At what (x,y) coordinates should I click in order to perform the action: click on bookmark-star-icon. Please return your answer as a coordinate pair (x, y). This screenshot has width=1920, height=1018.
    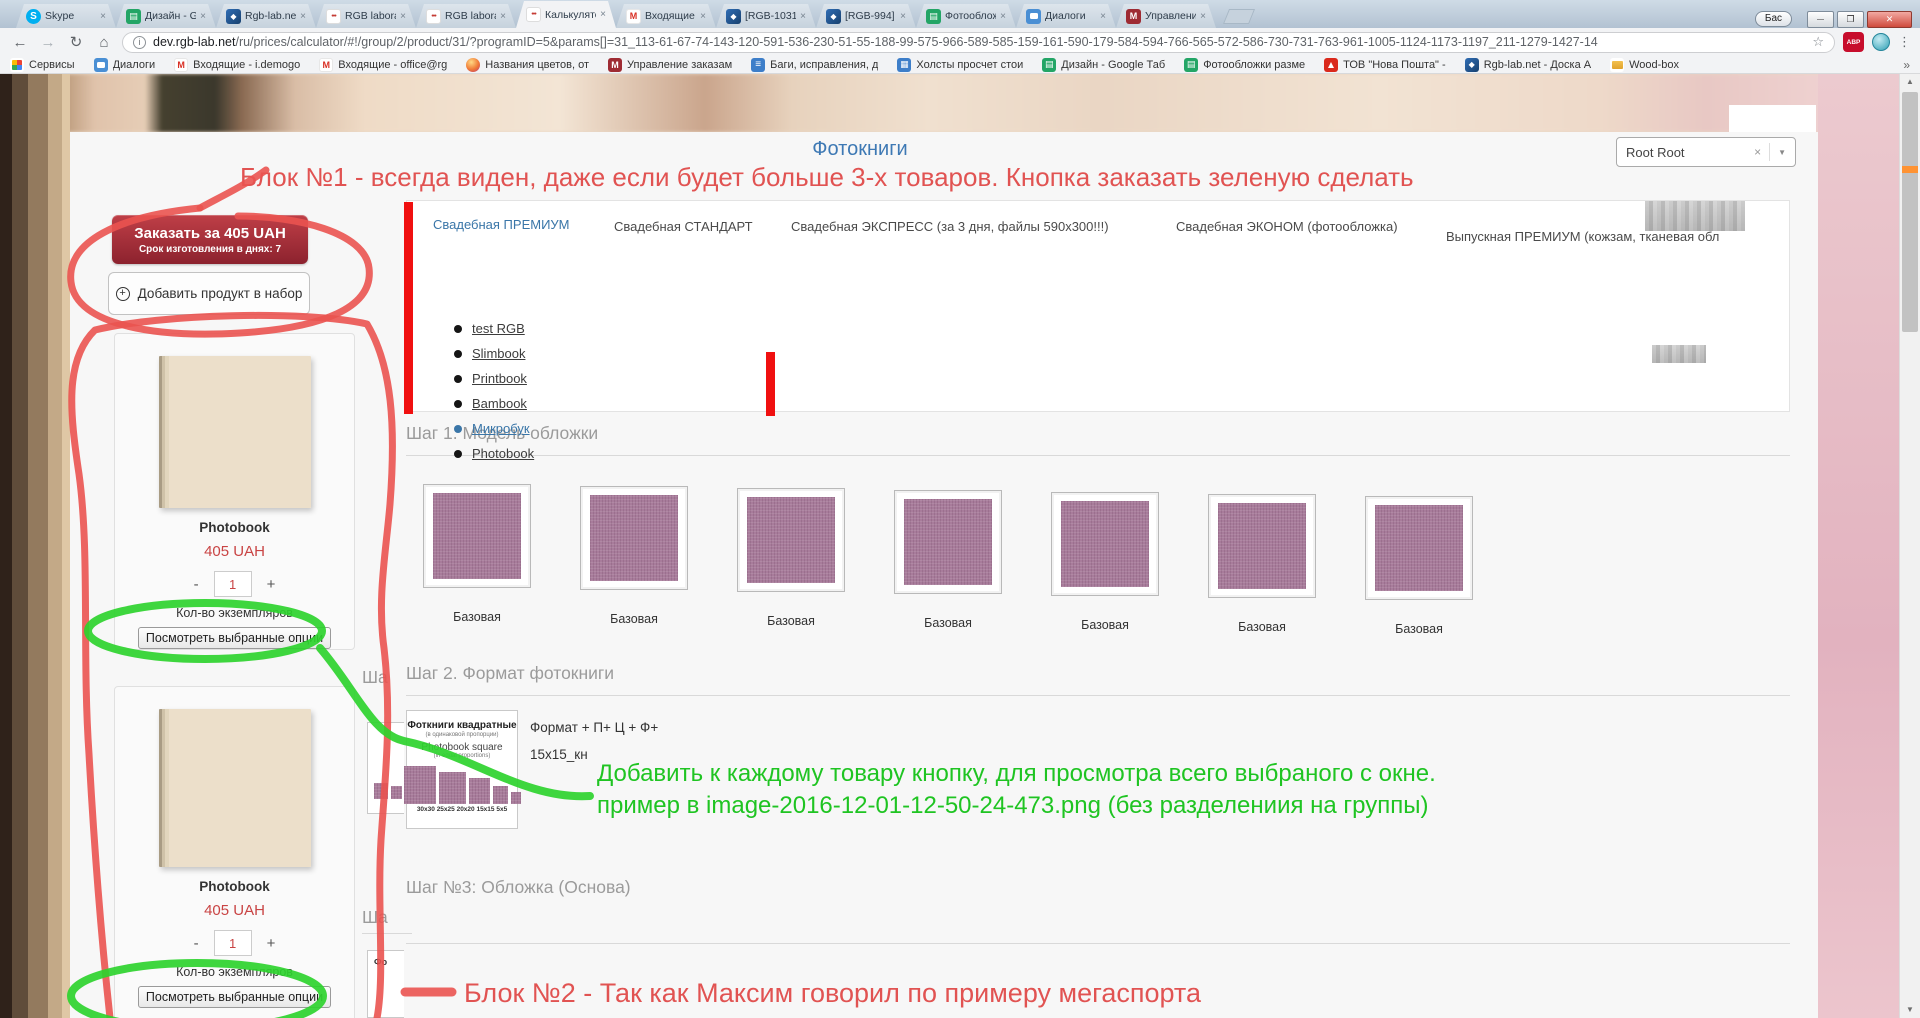
    Looking at the image, I should click on (1818, 42).